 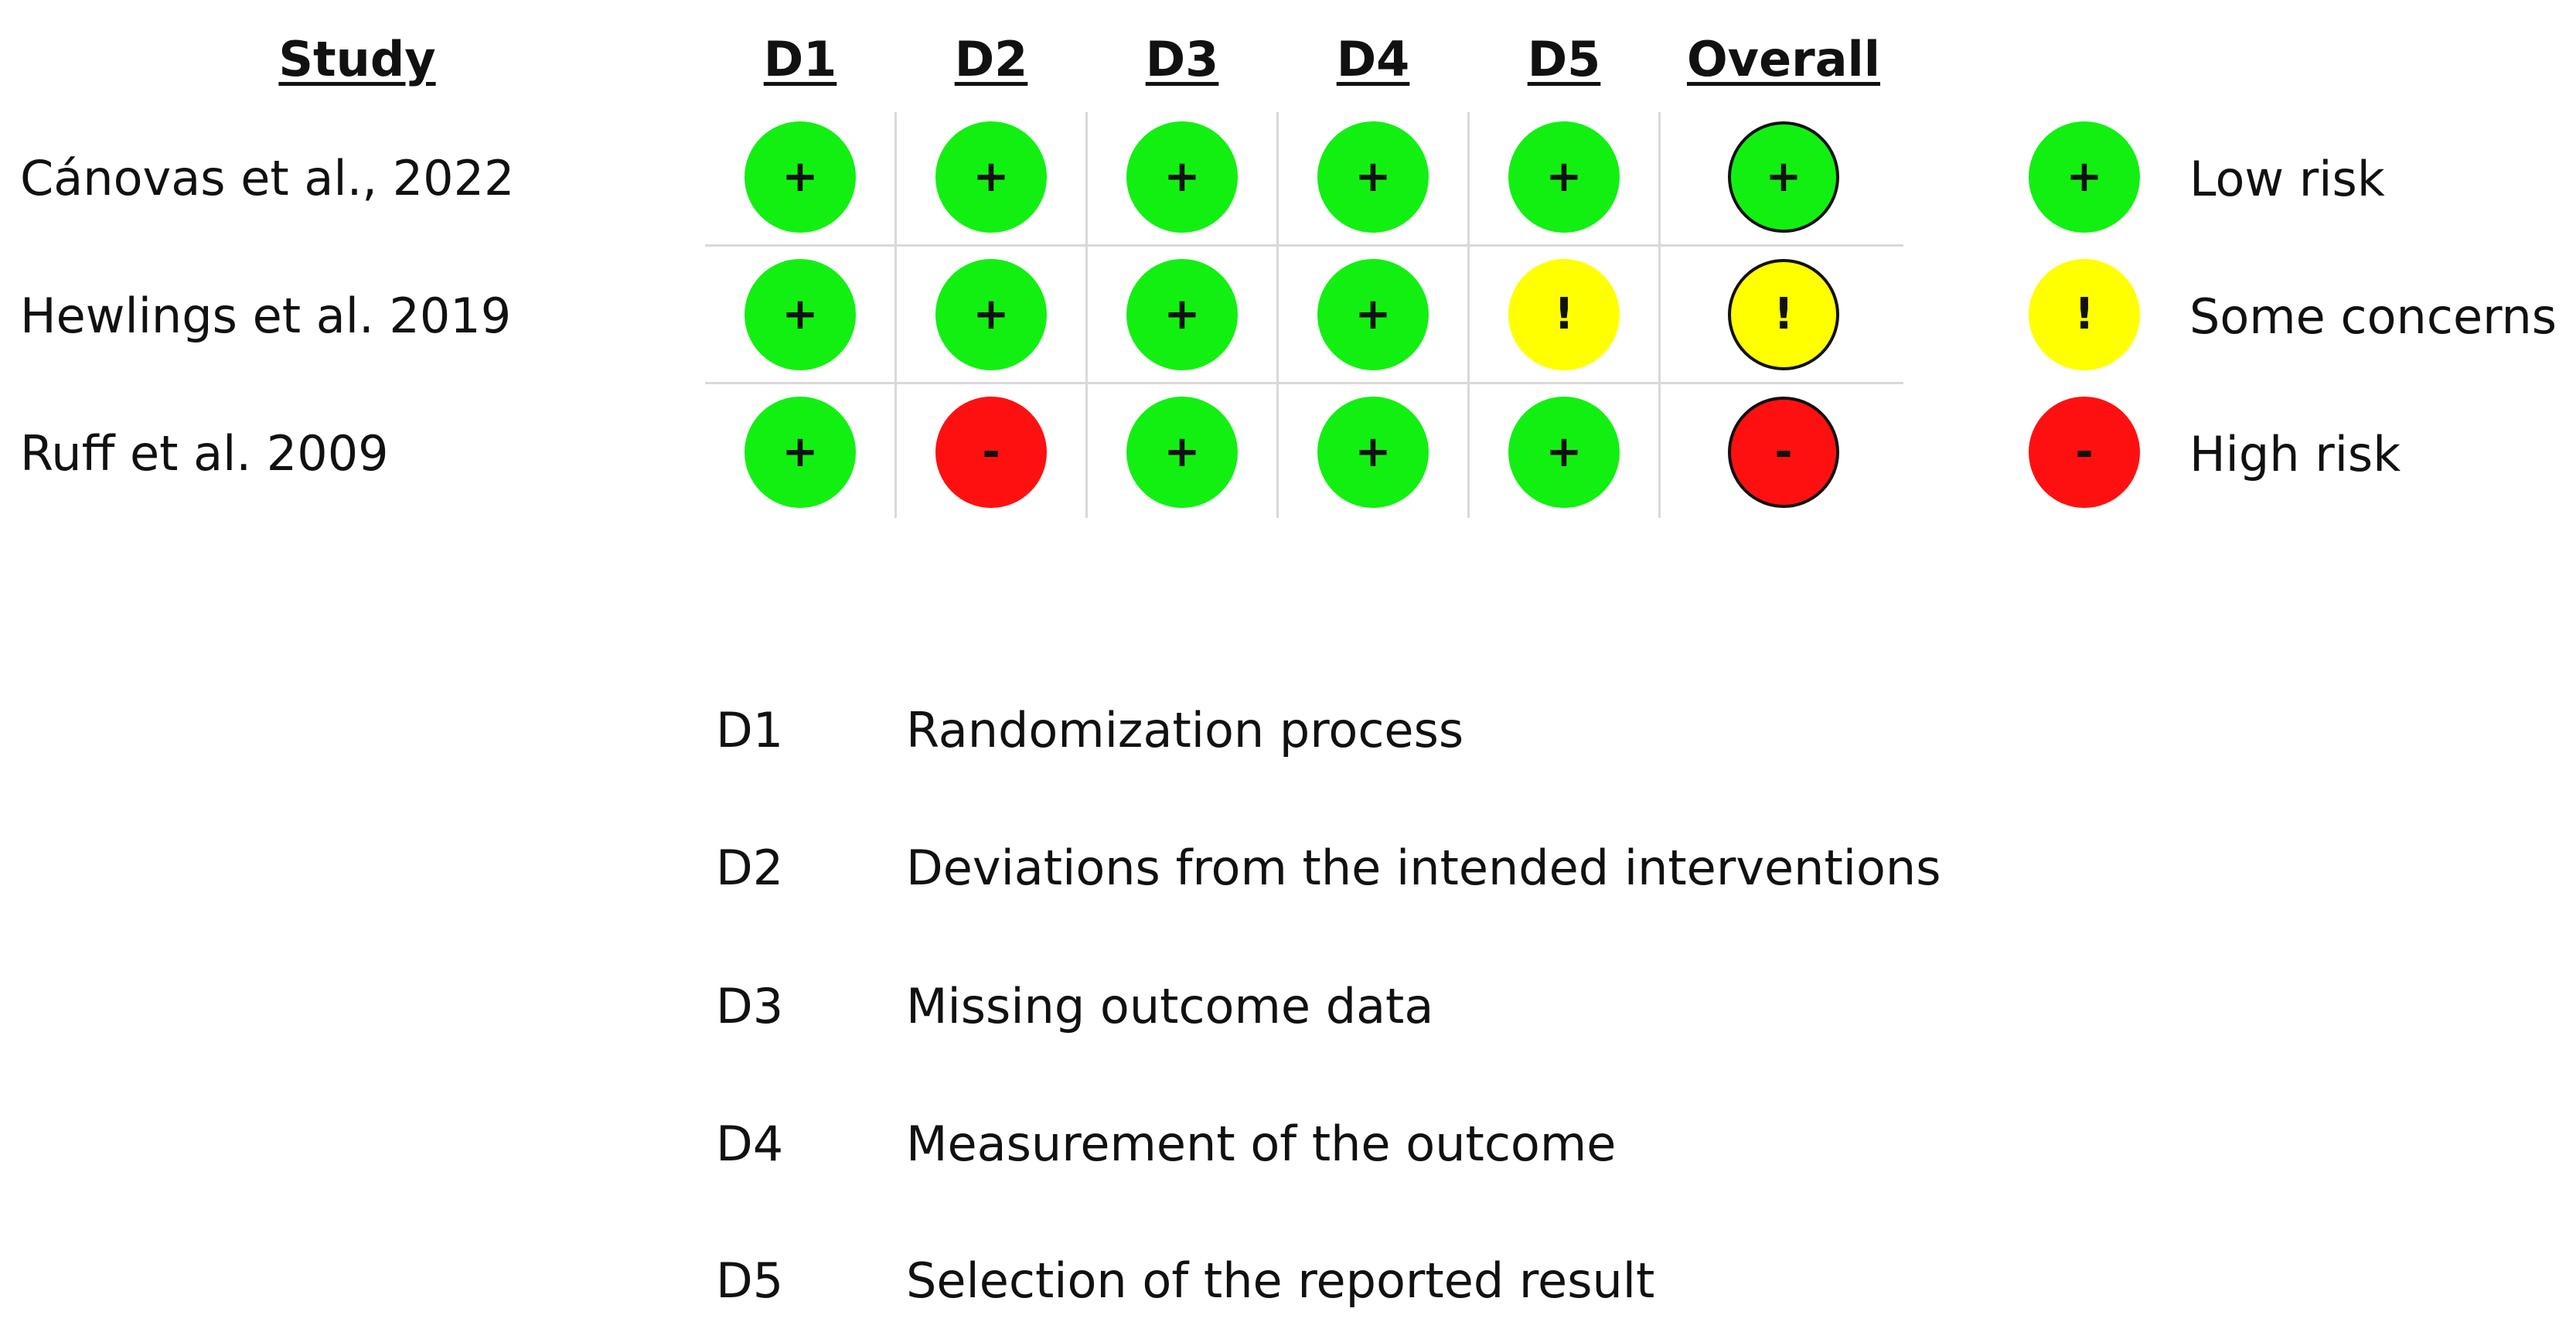 What do you see at coordinates (267, 178) in the screenshot?
I see `study-label-canovas: Cánovas et al., 2022` at bounding box center [267, 178].